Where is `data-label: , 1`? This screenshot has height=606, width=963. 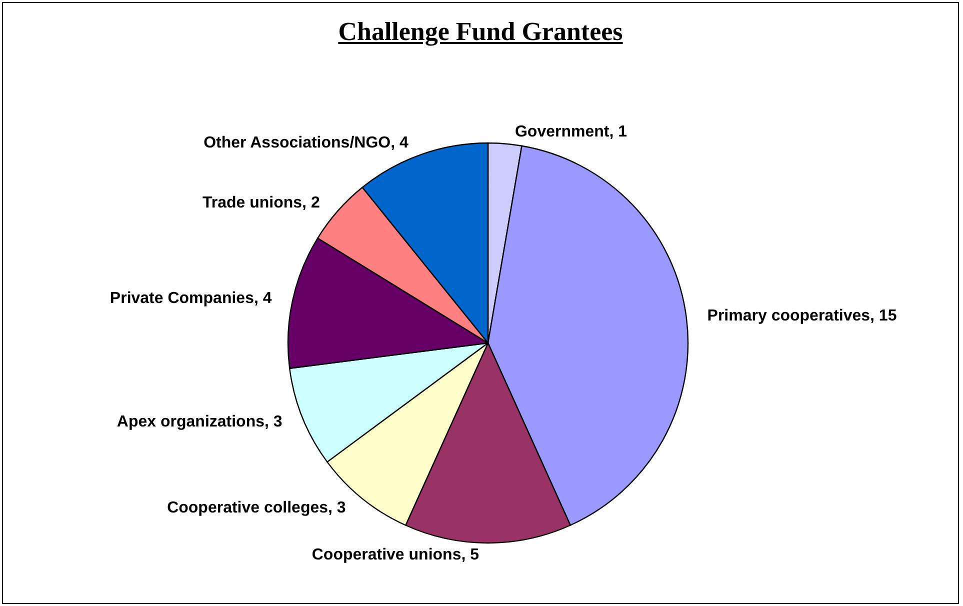
data-label: , 1 is located at coordinates (618, 131).